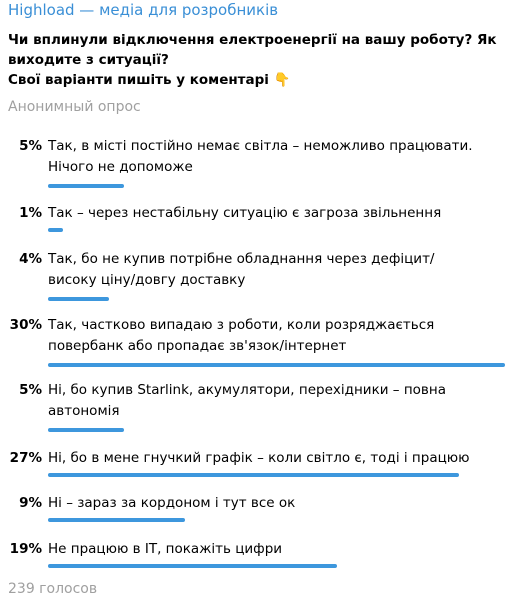  I want to click on option-text: Ні – зараз за кордоном і тут все ок, so click(172, 503).